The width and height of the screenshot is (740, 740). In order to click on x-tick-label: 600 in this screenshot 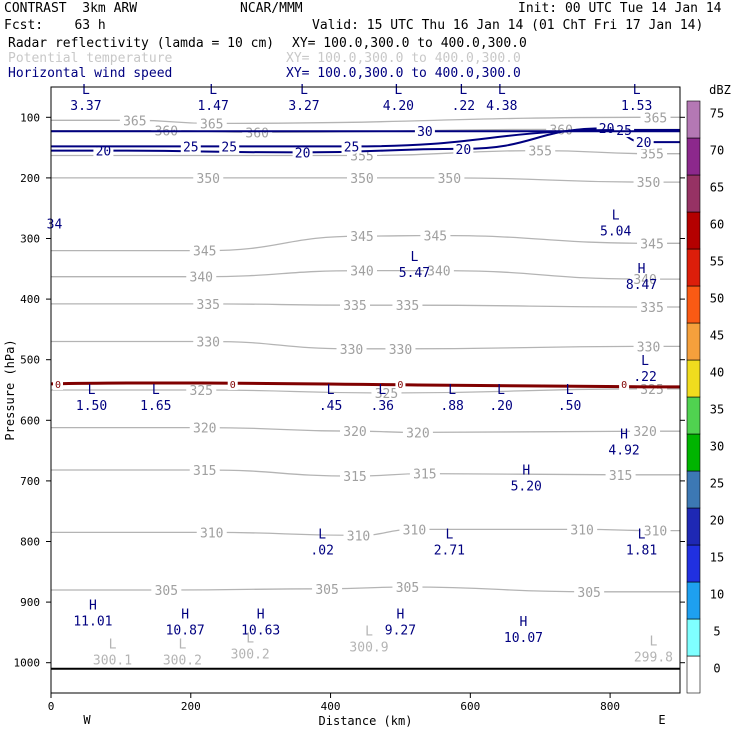, I will do `click(470, 706)`.